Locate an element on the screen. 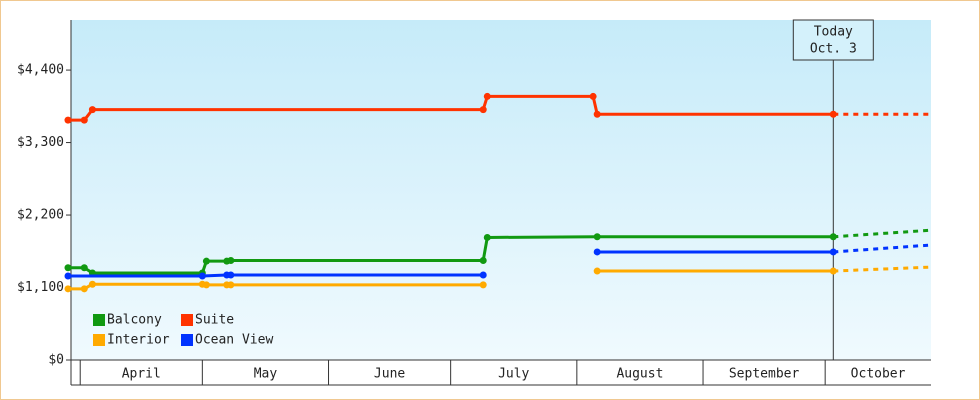 The image size is (980, 400). x-tick-label: June is located at coordinates (389, 374).